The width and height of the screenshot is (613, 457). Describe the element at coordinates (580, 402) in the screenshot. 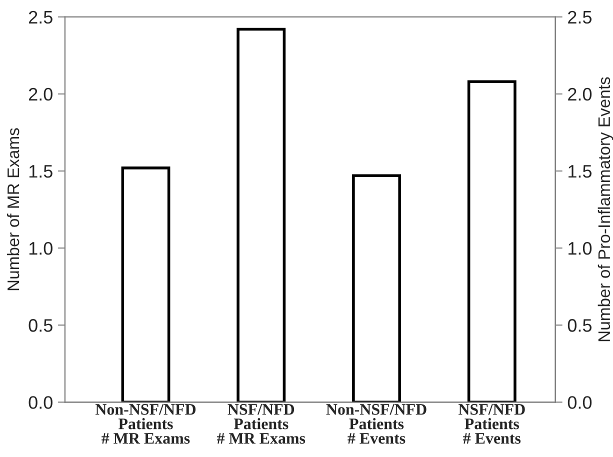

I see `y2-tick-label: 0.0` at that location.